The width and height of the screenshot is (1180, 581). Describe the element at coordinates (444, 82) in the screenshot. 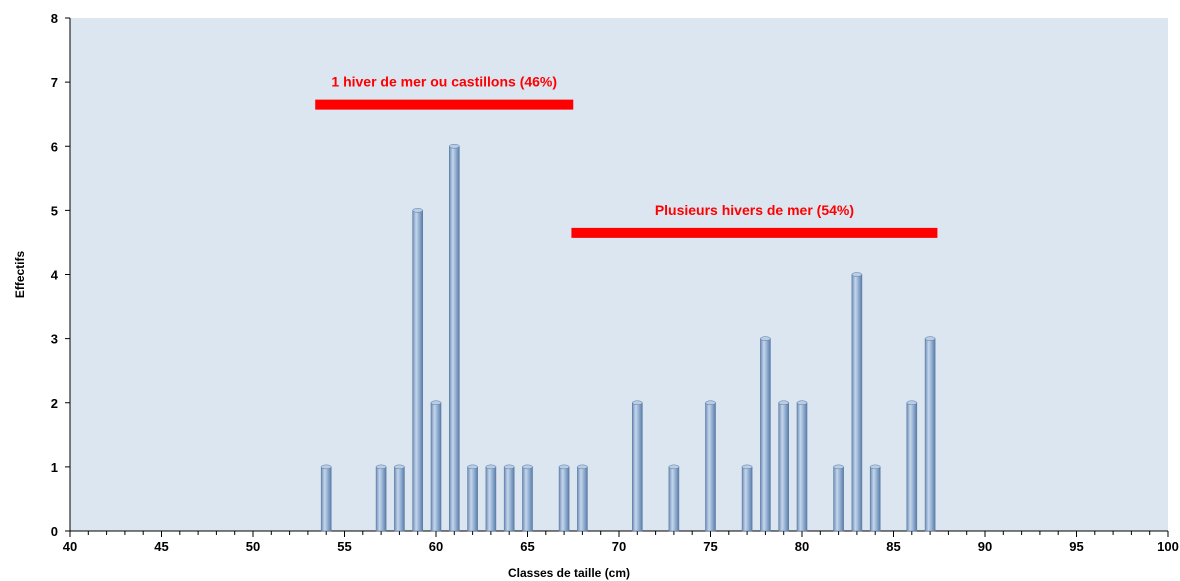

I see `annotation-label: 1 hiver de mer ou castillons (46%)` at that location.